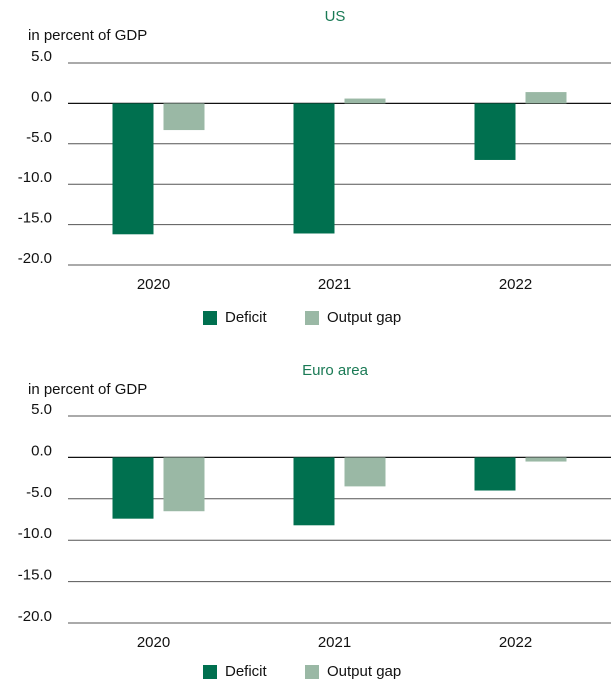 The width and height of the screenshot is (611, 684). Describe the element at coordinates (335, 370) in the screenshot. I see `chart-title: Euro area` at that location.